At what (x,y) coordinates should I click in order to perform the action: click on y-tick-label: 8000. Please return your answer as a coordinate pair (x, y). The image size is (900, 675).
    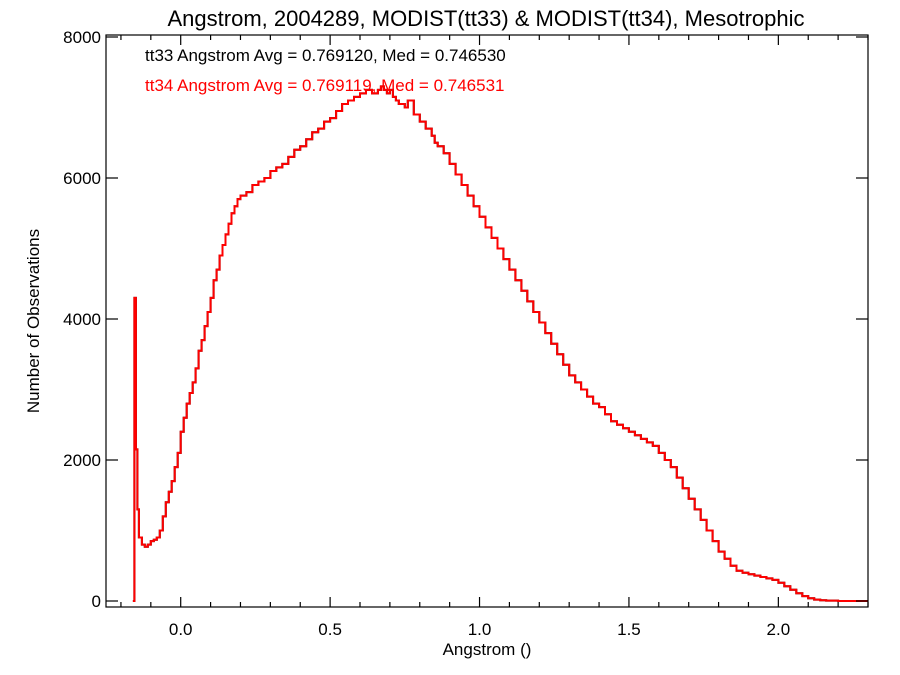
    Looking at the image, I should click on (82, 37).